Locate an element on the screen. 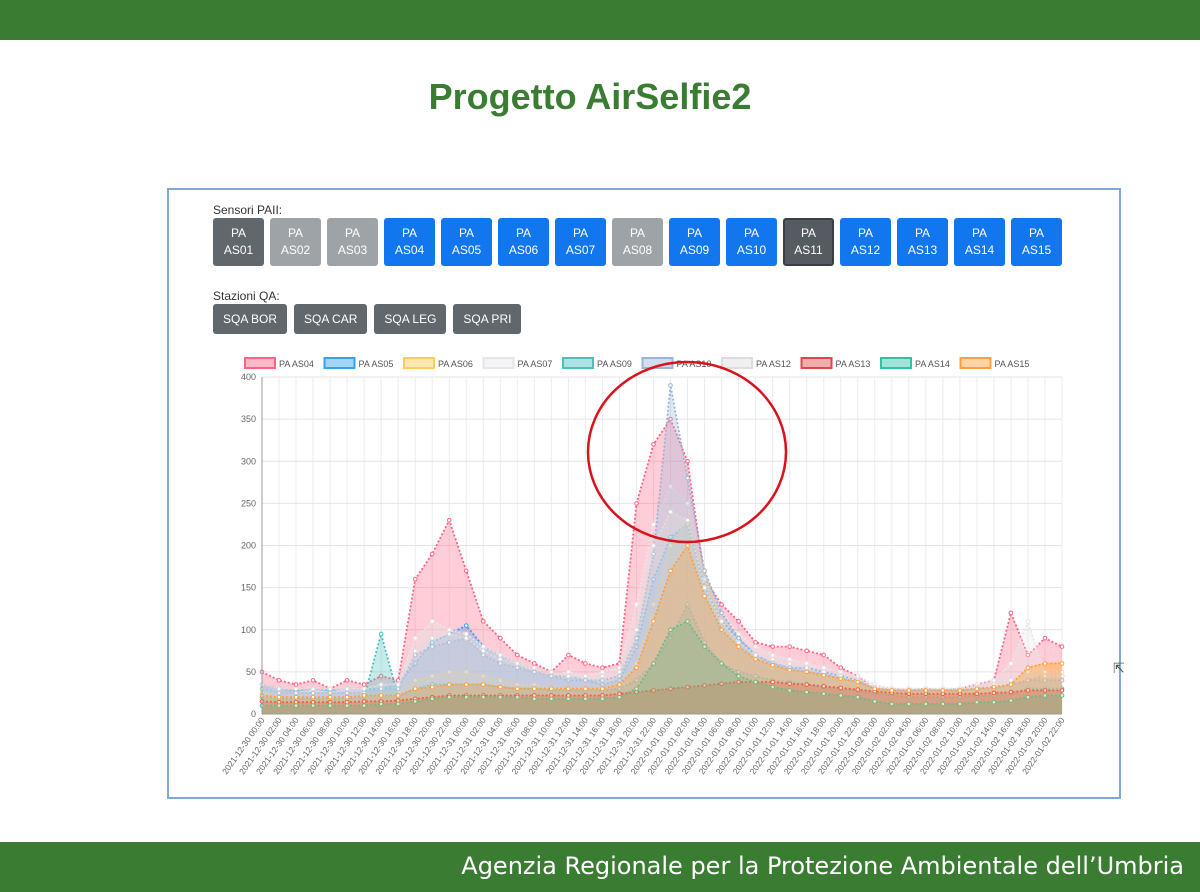 The image size is (1200, 892). sensor-button-as05: PA AS05 is located at coordinates (466, 242).